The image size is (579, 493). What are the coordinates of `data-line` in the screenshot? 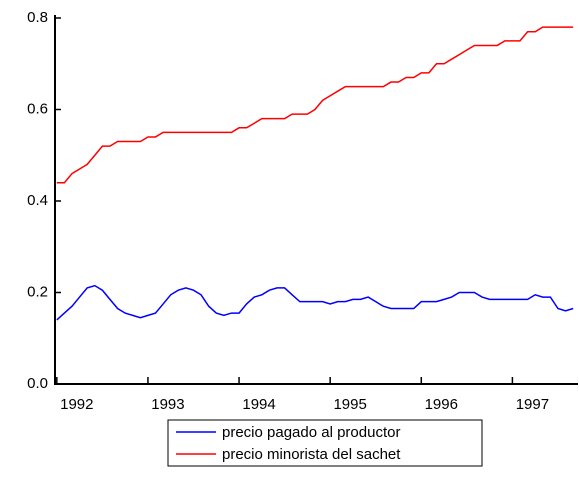 It's located at (315, 302).